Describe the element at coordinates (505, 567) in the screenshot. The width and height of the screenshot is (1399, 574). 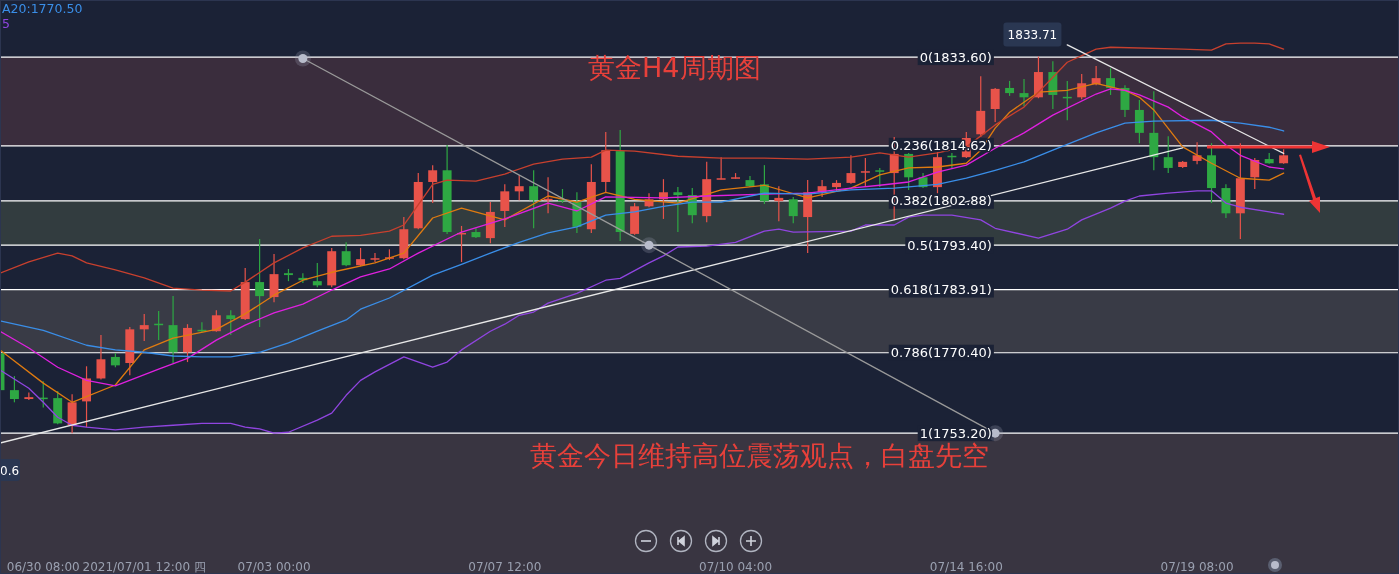
I see `x-tick-label: 07/07 12:00` at that location.